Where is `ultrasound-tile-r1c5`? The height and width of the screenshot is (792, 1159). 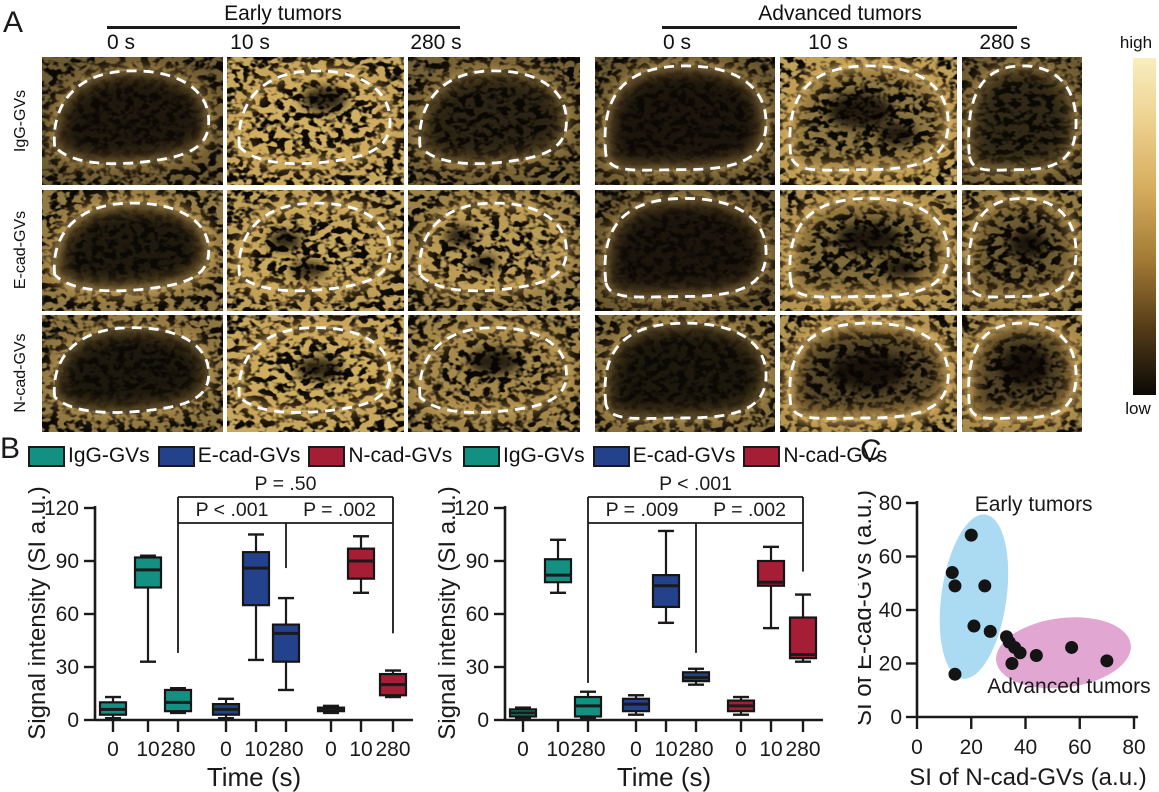
ultrasound-tile-r1c5 is located at coordinates (1022, 250).